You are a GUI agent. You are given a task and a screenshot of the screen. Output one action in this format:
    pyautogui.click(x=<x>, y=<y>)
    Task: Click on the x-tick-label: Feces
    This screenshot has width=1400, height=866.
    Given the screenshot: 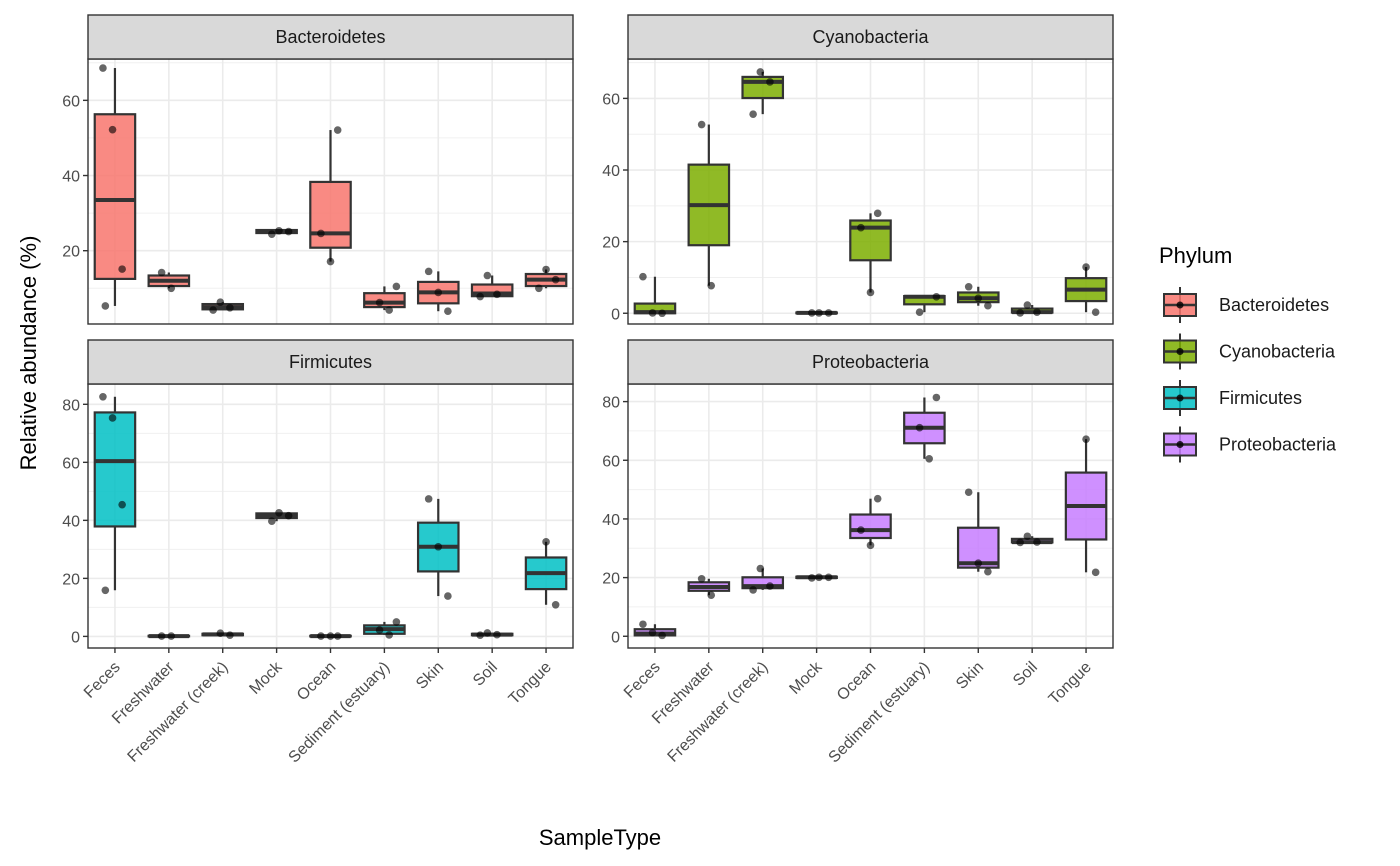 What is the action you would take?
    pyautogui.click(x=102, y=680)
    